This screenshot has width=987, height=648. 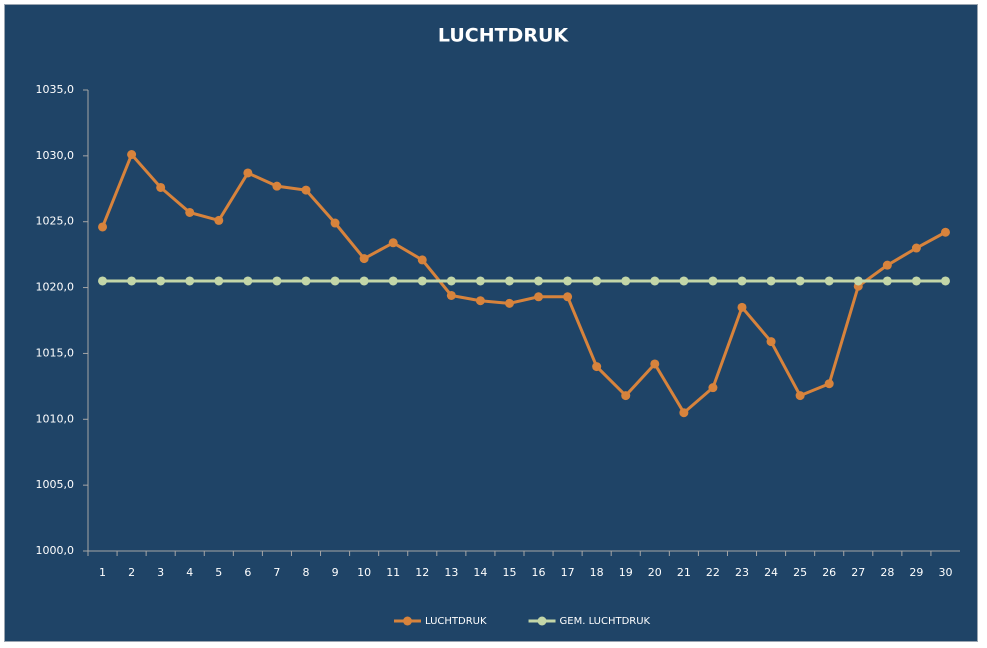 I want to click on x-tick-label: 18, so click(x=597, y=572).